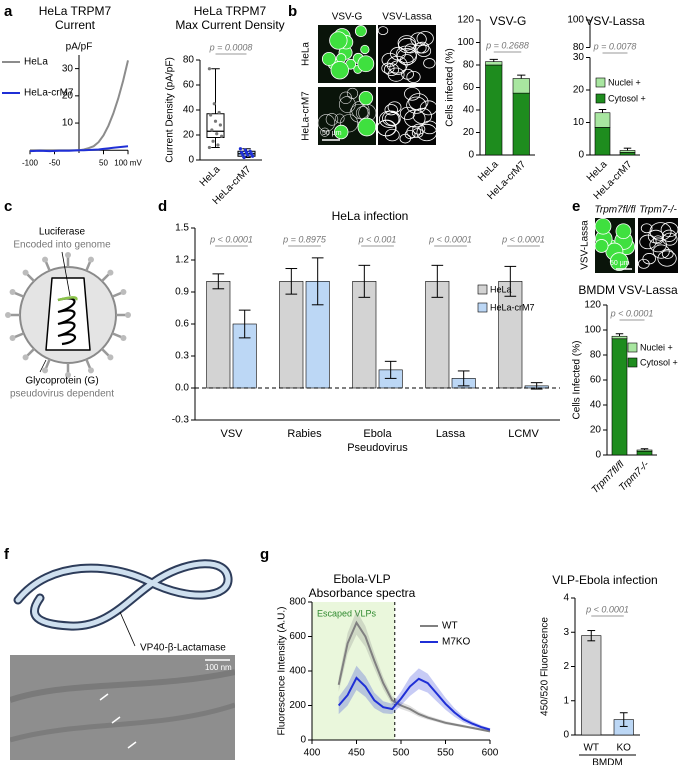  I want to click on column-label: Trpm7fl/fl, so click(616, 210).